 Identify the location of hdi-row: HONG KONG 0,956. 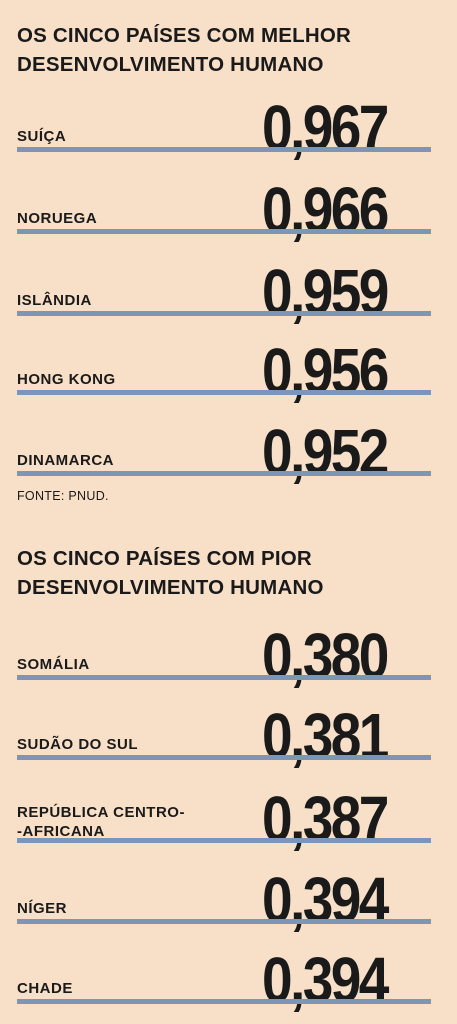
(228, 359).